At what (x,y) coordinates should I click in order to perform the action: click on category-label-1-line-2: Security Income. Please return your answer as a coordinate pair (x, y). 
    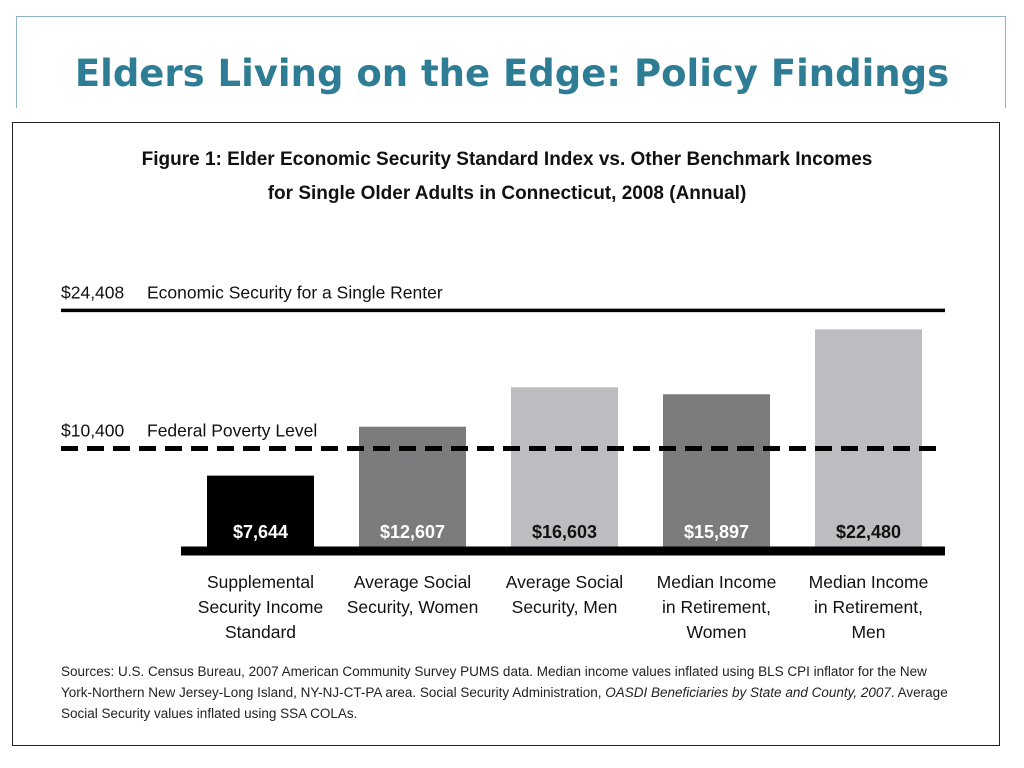
    Looking at the image, I should click on (260, 607).